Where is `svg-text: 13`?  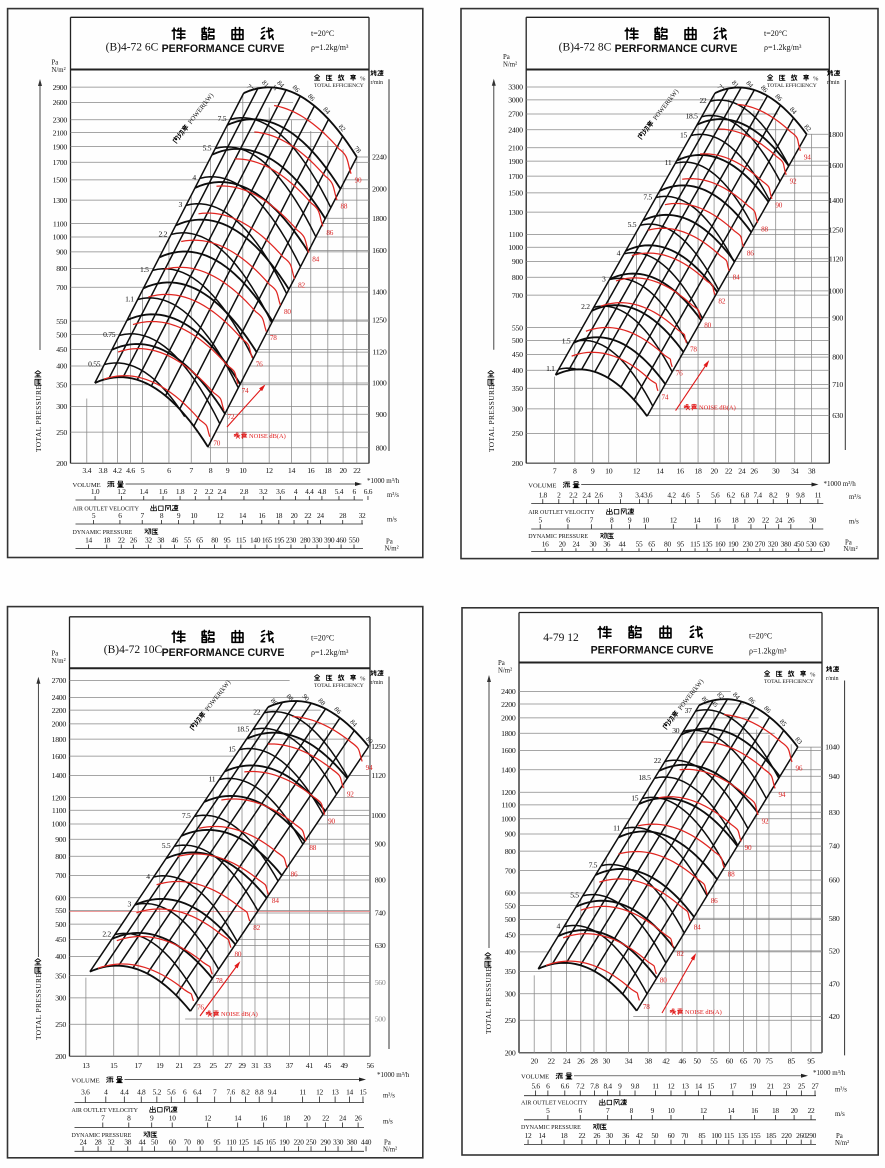 svg-text: 13 is located at coordinates (335, 1092).